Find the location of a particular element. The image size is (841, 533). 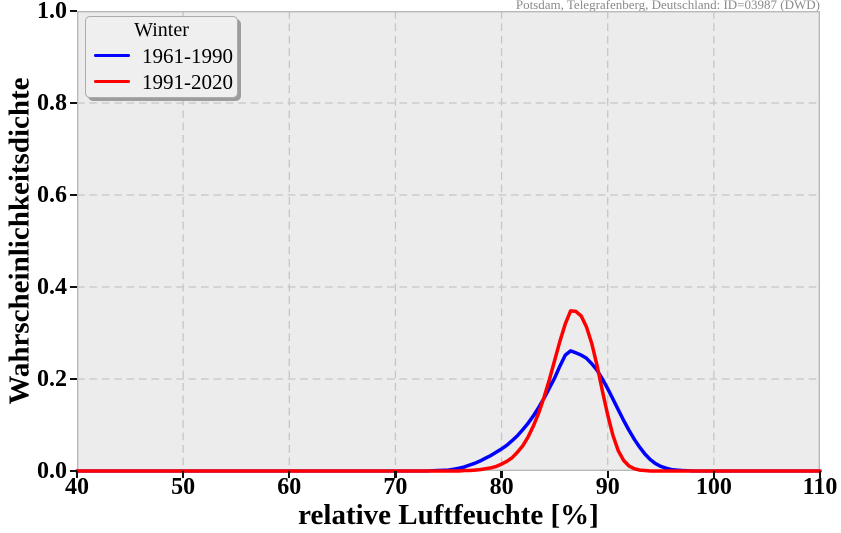

legend-entry-label: 1961-1990 is located at coordinates (187, 55).